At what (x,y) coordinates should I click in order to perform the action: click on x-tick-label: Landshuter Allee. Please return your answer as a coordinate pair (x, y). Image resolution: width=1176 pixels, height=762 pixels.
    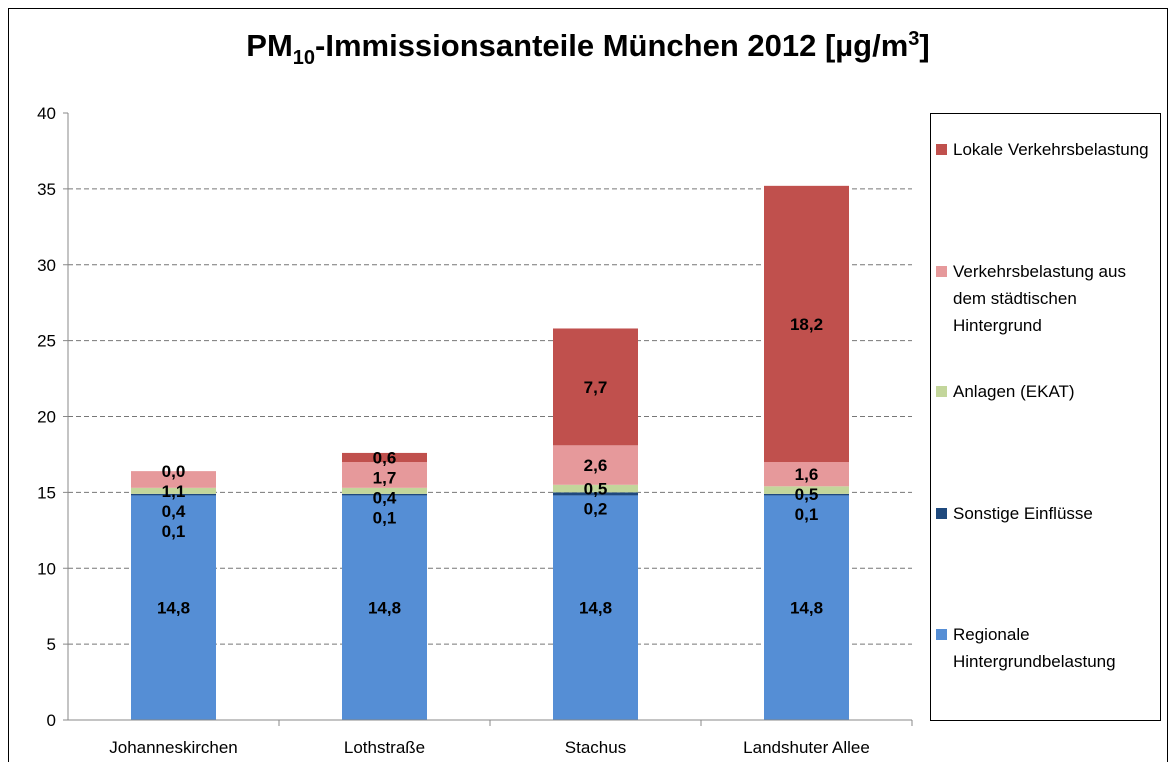
    Looking at the image, I should click on (806, 747).